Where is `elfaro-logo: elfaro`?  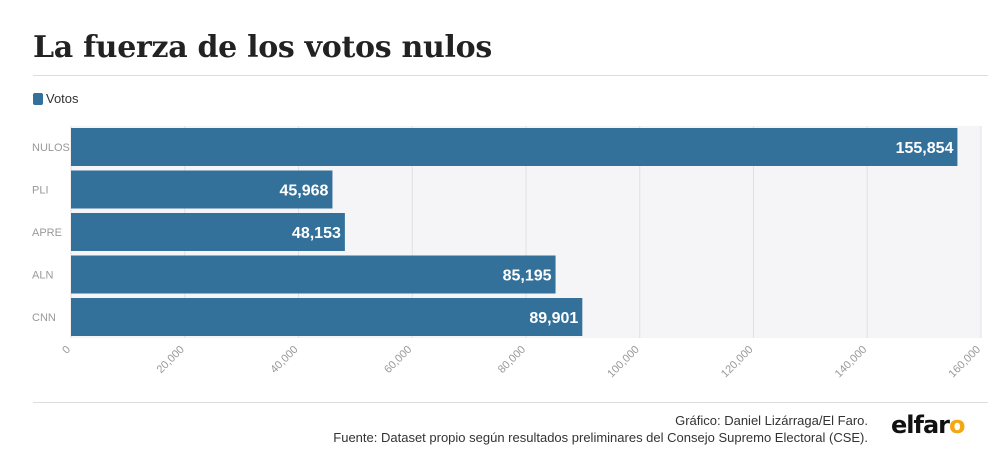
elfaro-logo: elfaro is located at coordinates (928, 425).